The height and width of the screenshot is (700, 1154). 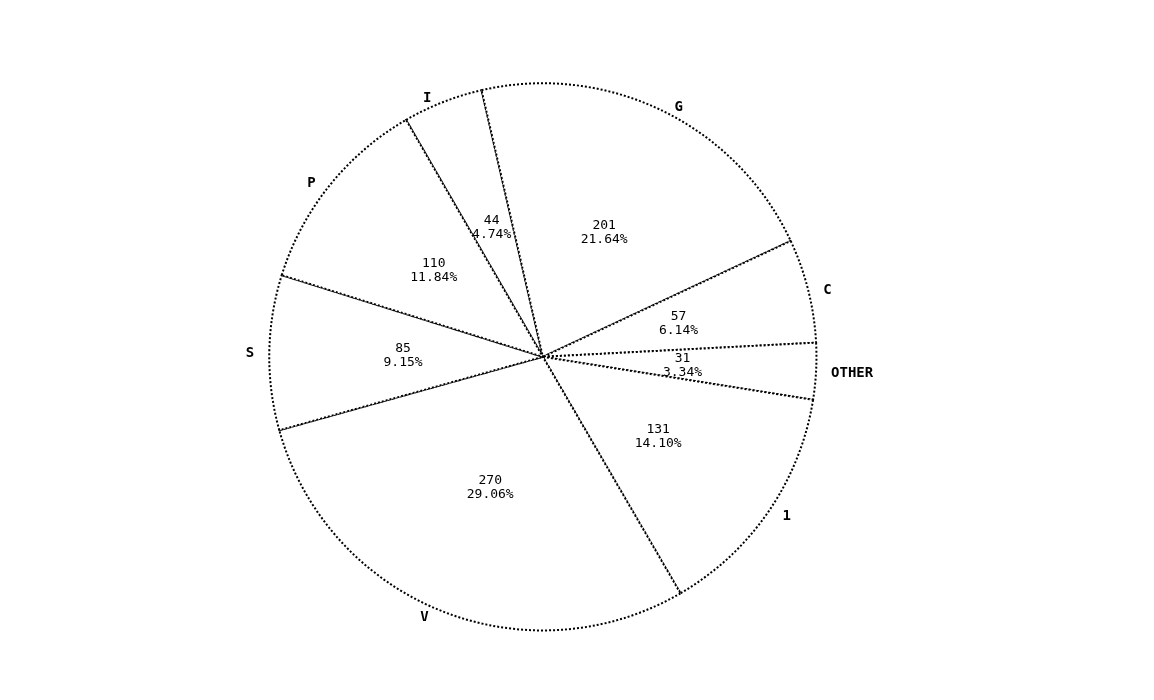 I want to click on data-label: 57 6.14%, so click(x=678, y=323).